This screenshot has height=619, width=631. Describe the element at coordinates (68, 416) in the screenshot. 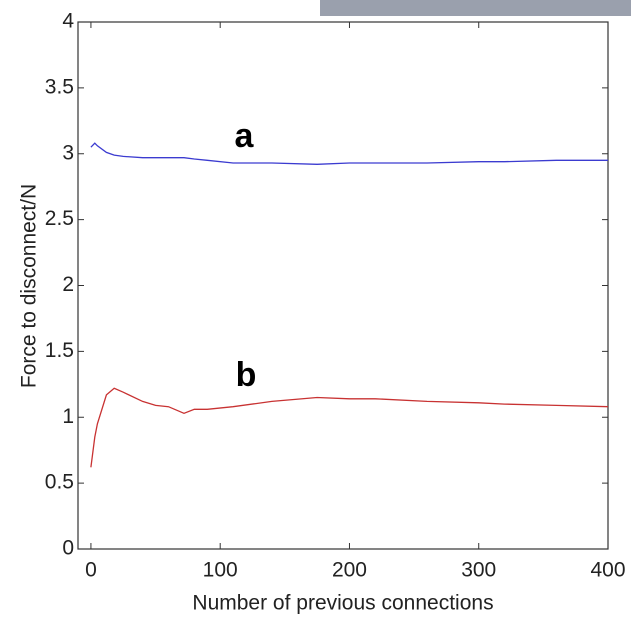

I see `y-tick-label: 1` at that location.